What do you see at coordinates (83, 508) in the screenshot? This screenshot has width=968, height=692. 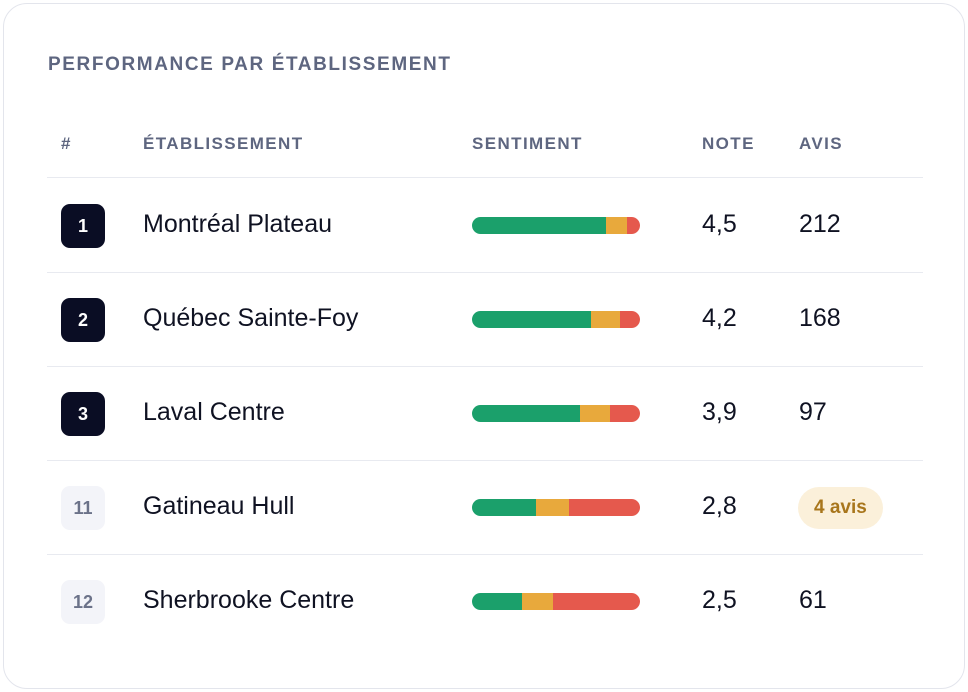 I see `rank-badge: 11` at bounding box center [83, 508].